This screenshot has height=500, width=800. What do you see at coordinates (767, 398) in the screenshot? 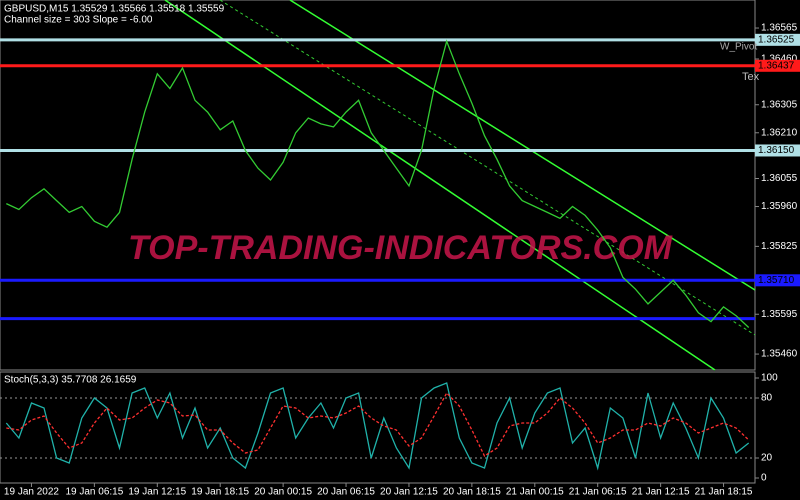
I see `y-tick-label: 80` at bounding box center [767, 398].